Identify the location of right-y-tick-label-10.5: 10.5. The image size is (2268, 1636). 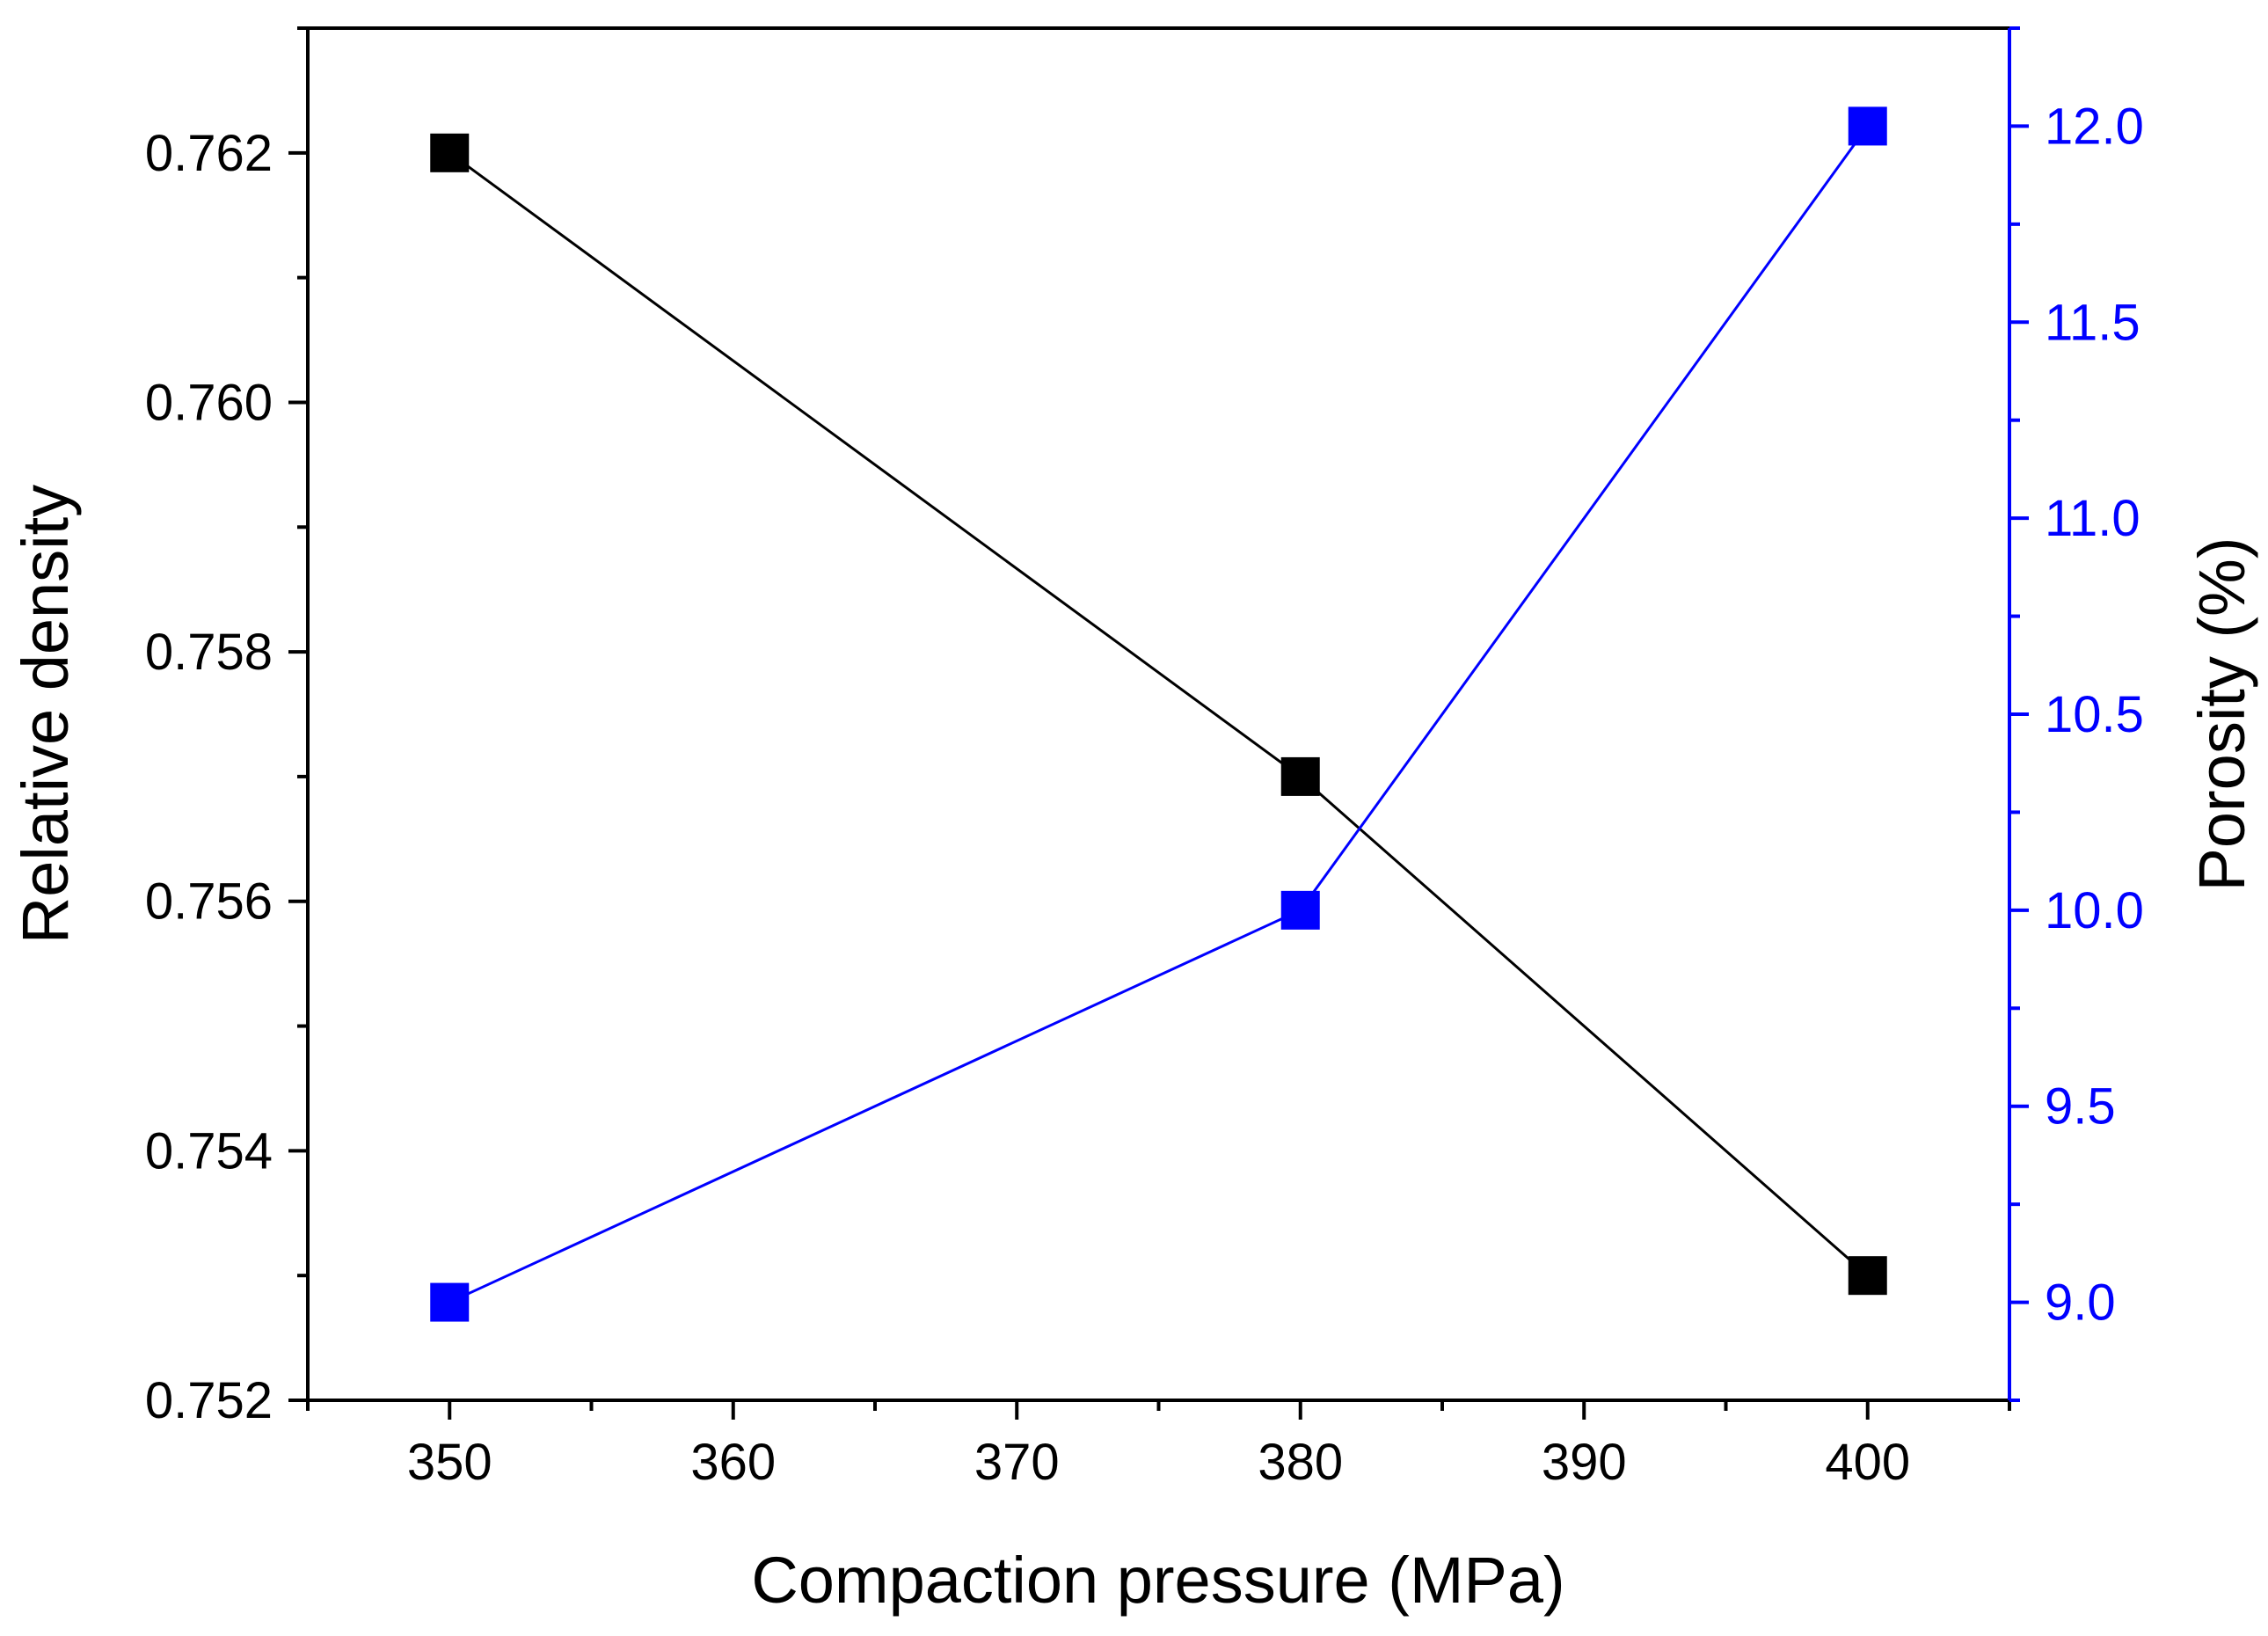
(2094, 714).